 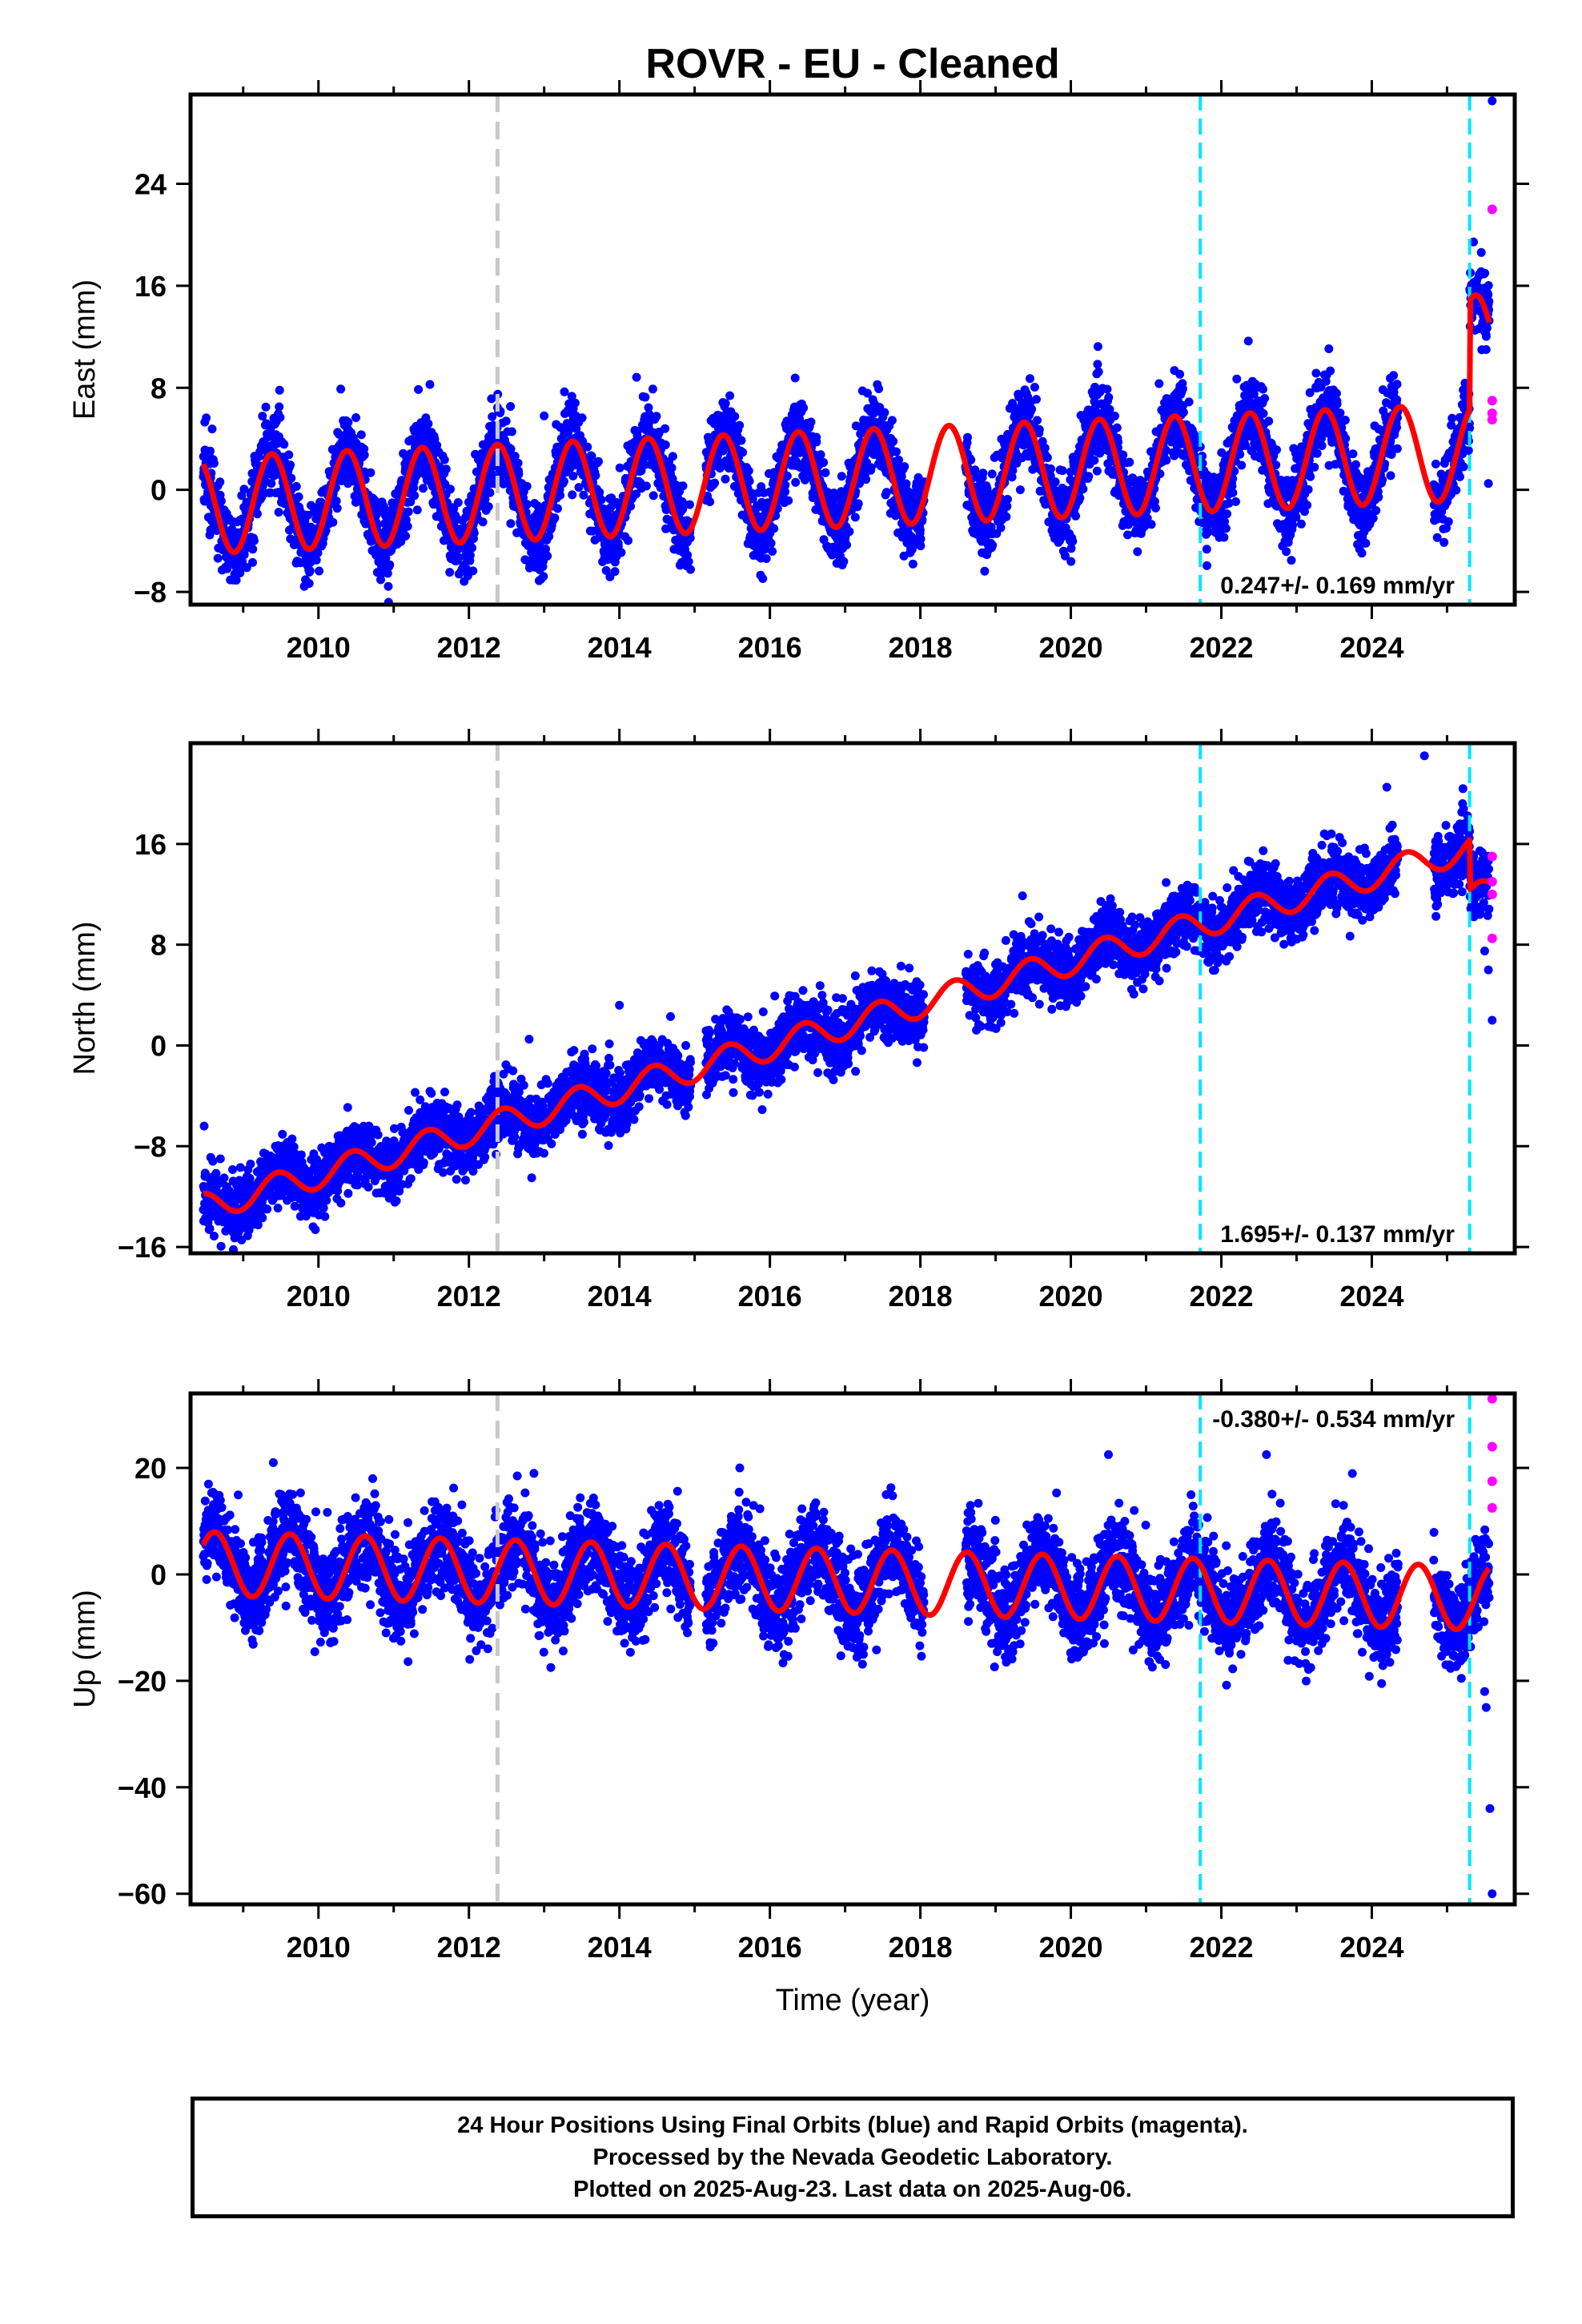 What do you see at coordinates (770, 1947) in the screenshot?
I see `up-xtick-label-2016: 2016` at bounding box center [770, 1947].